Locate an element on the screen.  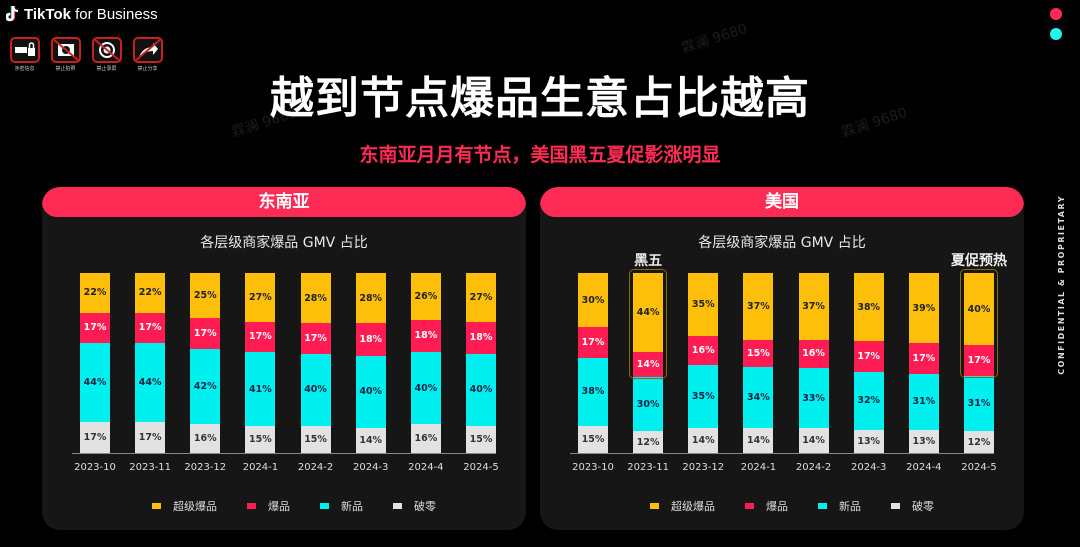
stacked-bar: 35% 16% 35% 14% is located at coordinates (703, 363).